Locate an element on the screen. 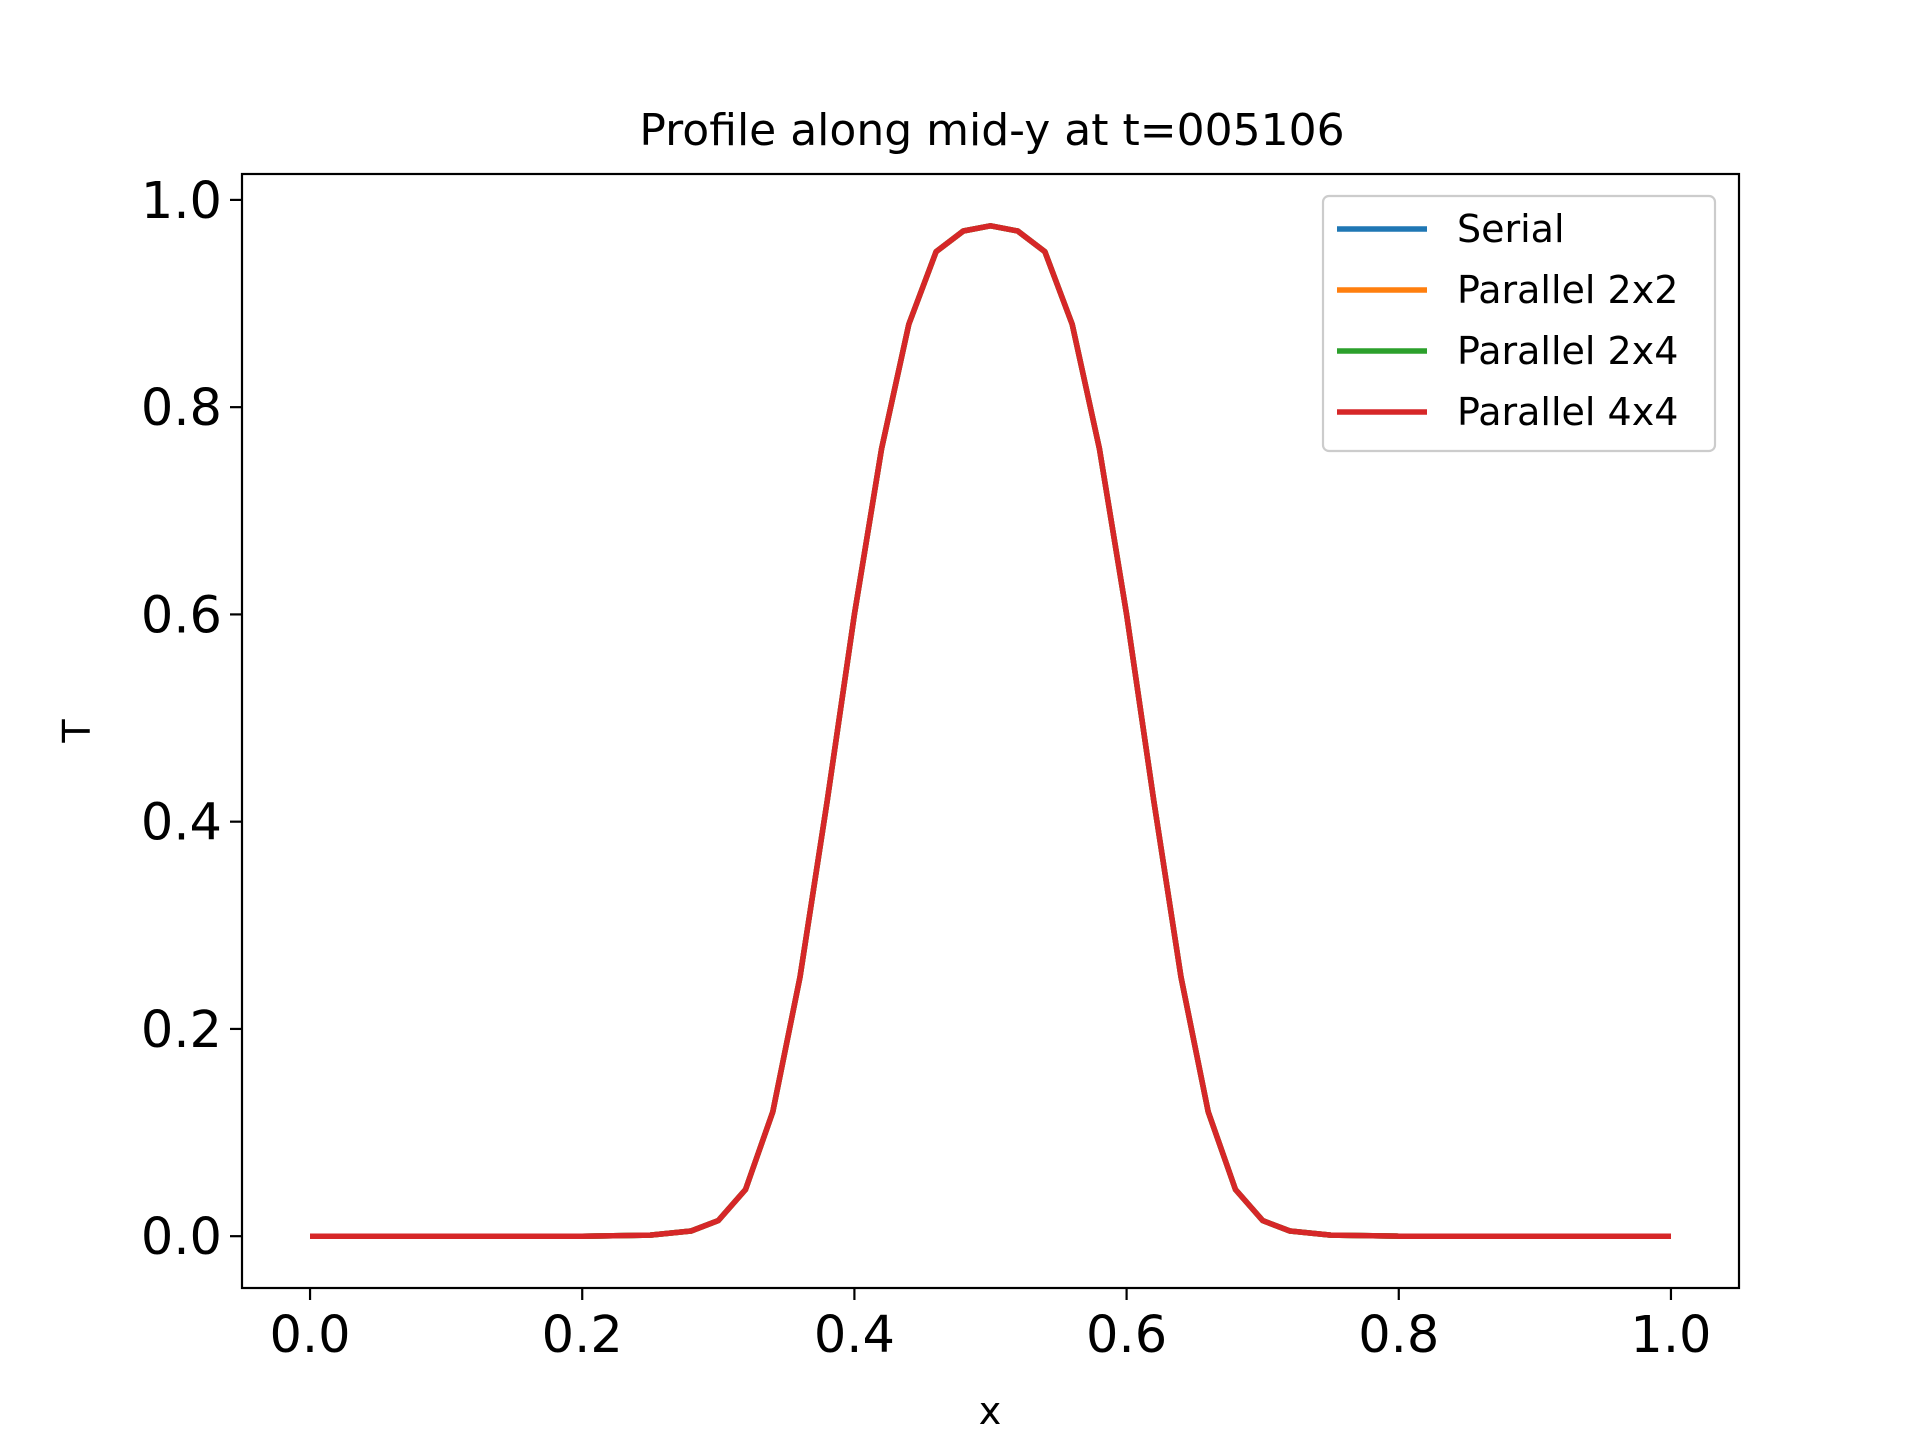  y-axis: 0.0 0.2 0.4 0.6 0.8 1.0 is located at coordinates (191, 719).